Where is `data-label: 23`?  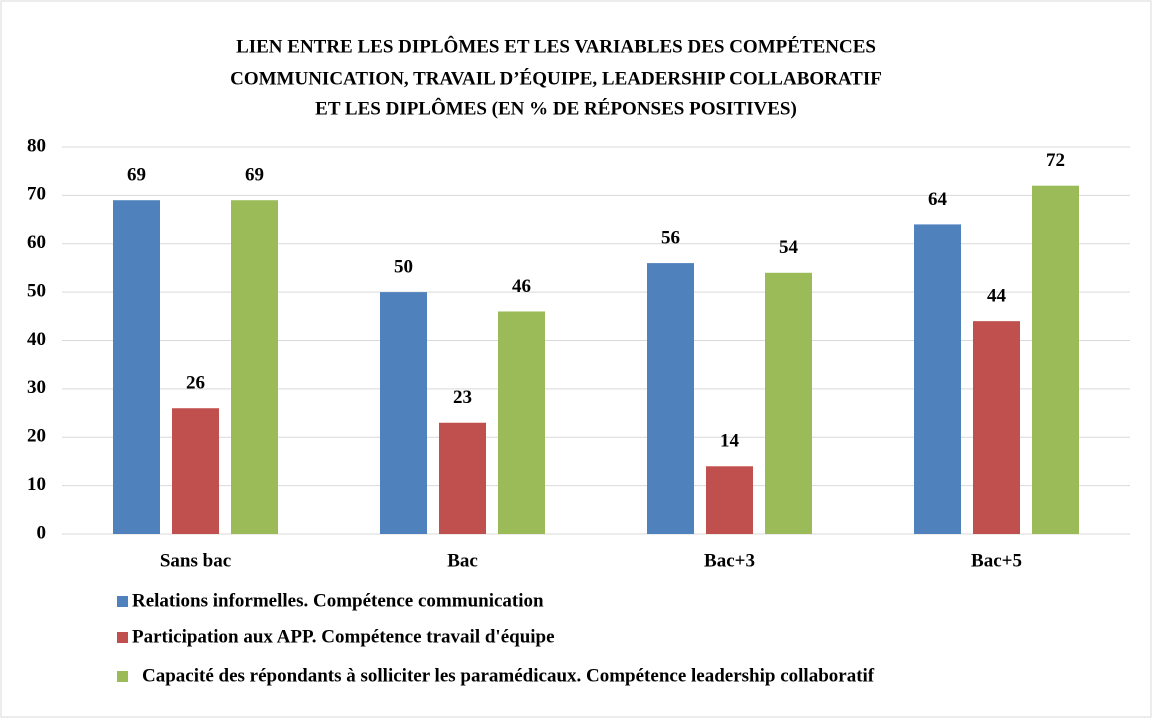 data-label: 23 is located at coordinates (462, 397).